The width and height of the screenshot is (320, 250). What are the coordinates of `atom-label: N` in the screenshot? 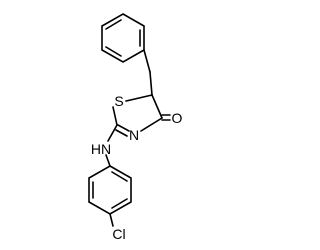 It's located at (134, 135).